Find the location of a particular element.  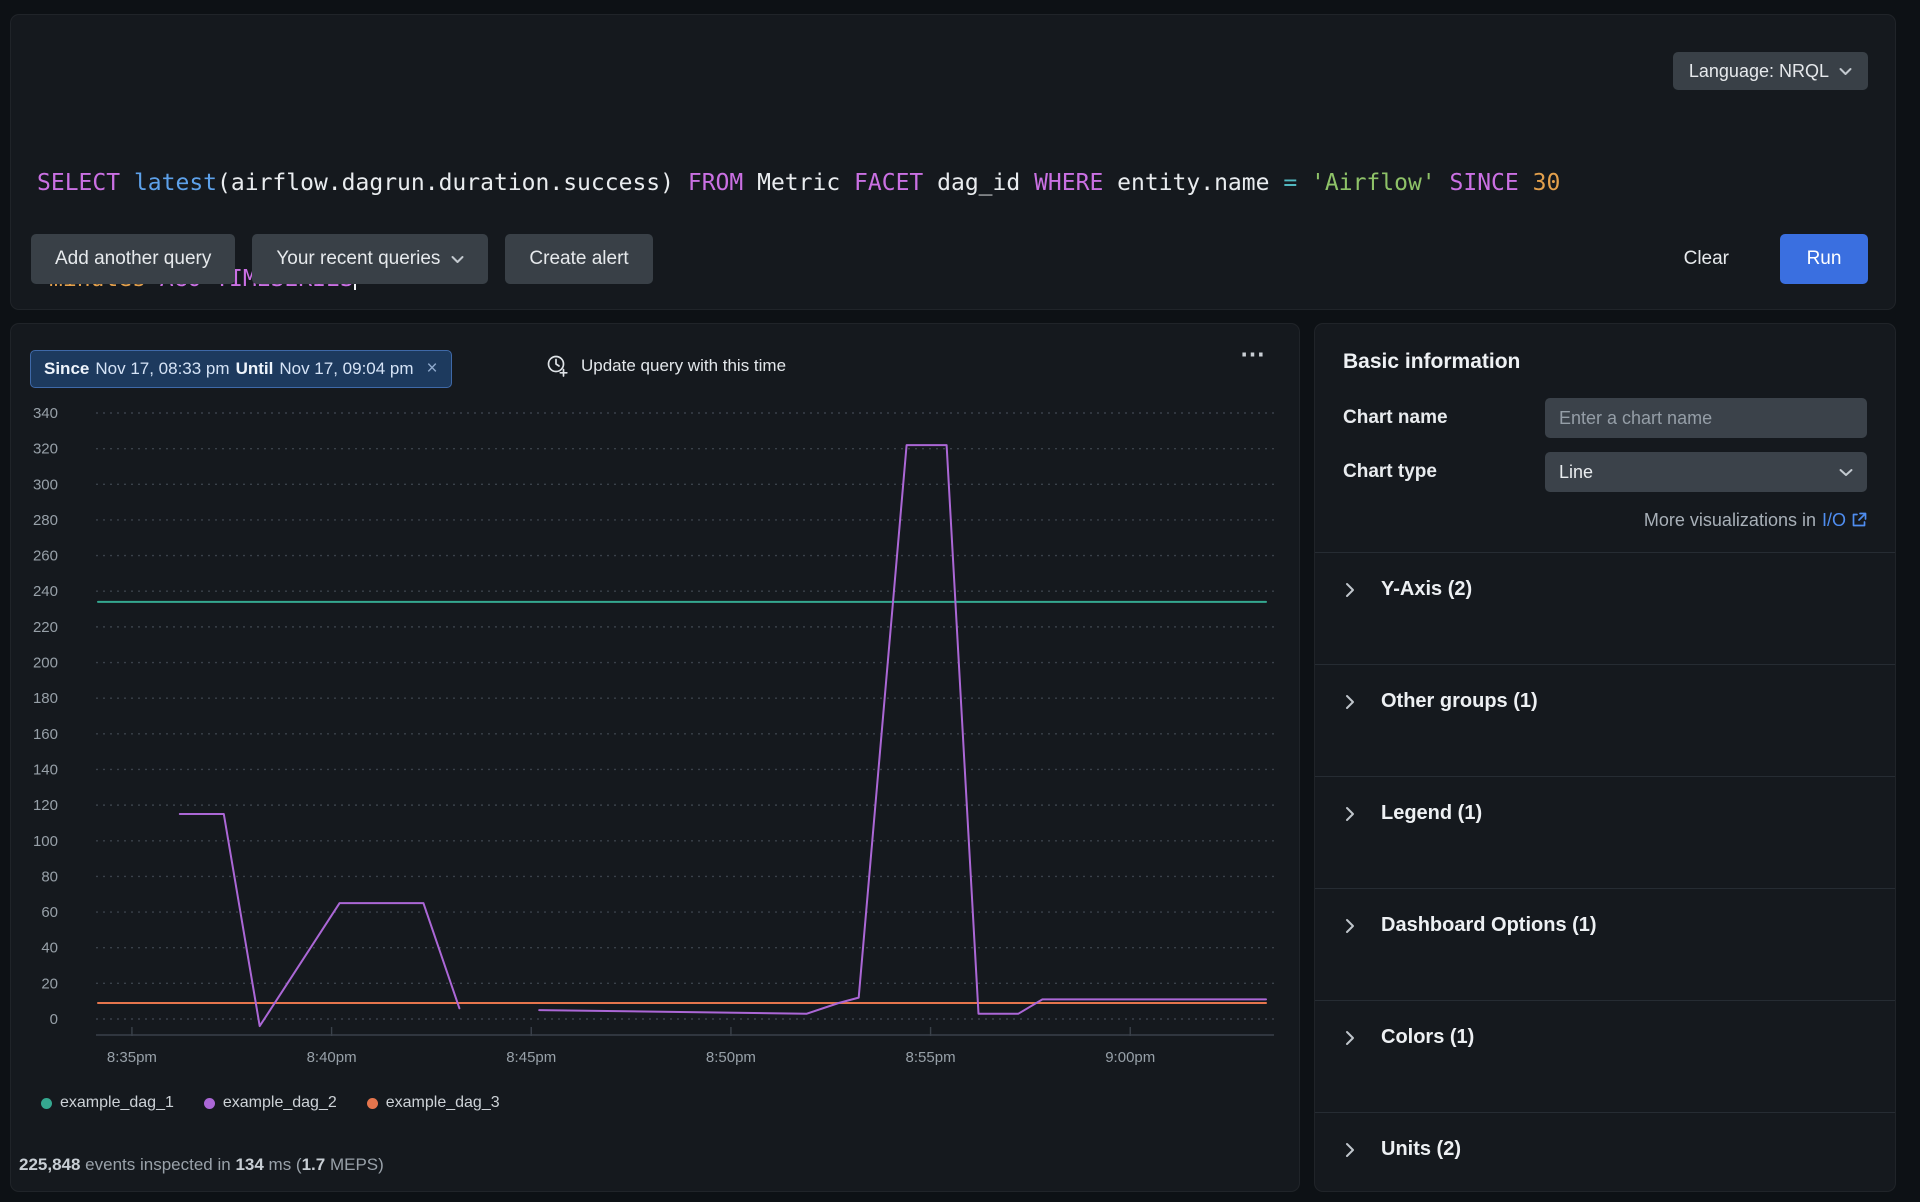

query-token: latest is located at coordinates (175, 183).